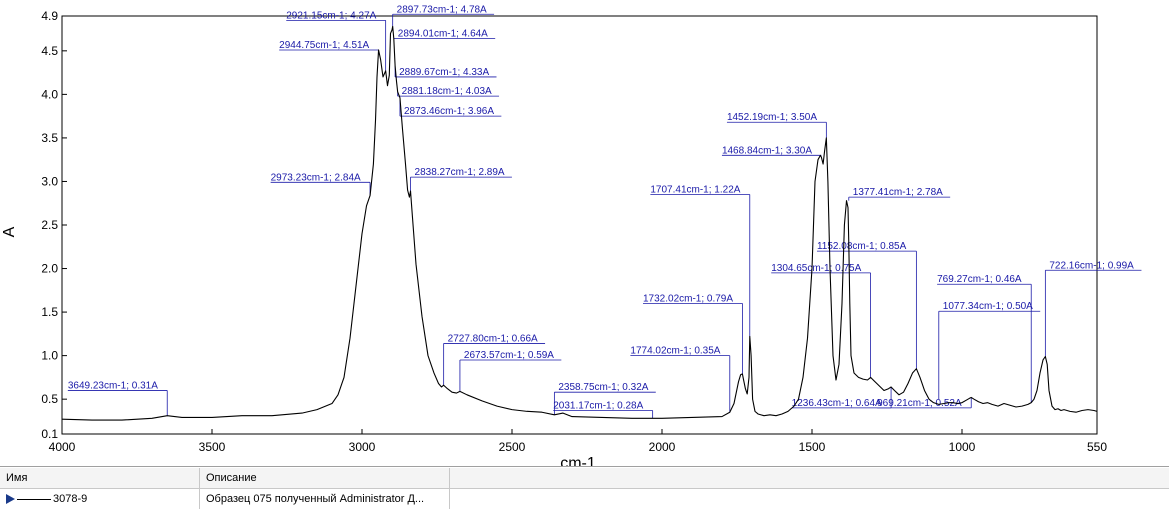 The image size is (1169, 510). What do you see at coordinates (675, 351) in the screenshot?
I see `annotation-label: 1774.02cm-1; 0.35A` at bounding box center [675, 351].